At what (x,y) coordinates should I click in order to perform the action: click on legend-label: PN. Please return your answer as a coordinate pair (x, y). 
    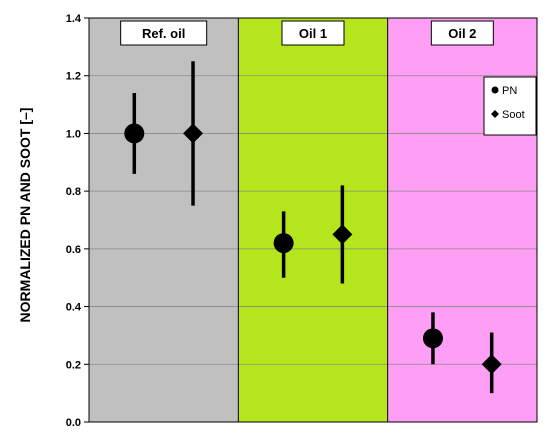
    Looking at the image, I should click on (509, 91).